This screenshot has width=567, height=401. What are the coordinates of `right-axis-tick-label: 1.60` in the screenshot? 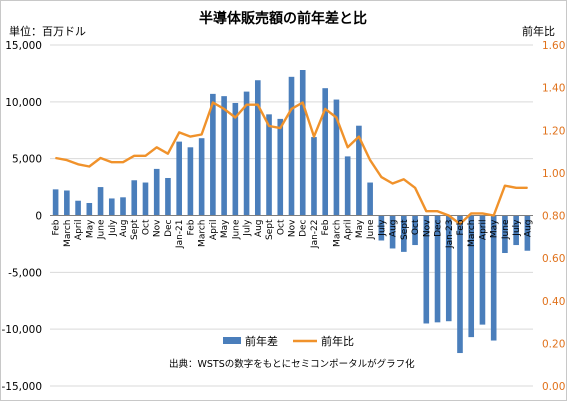 It's located at (553, 46).